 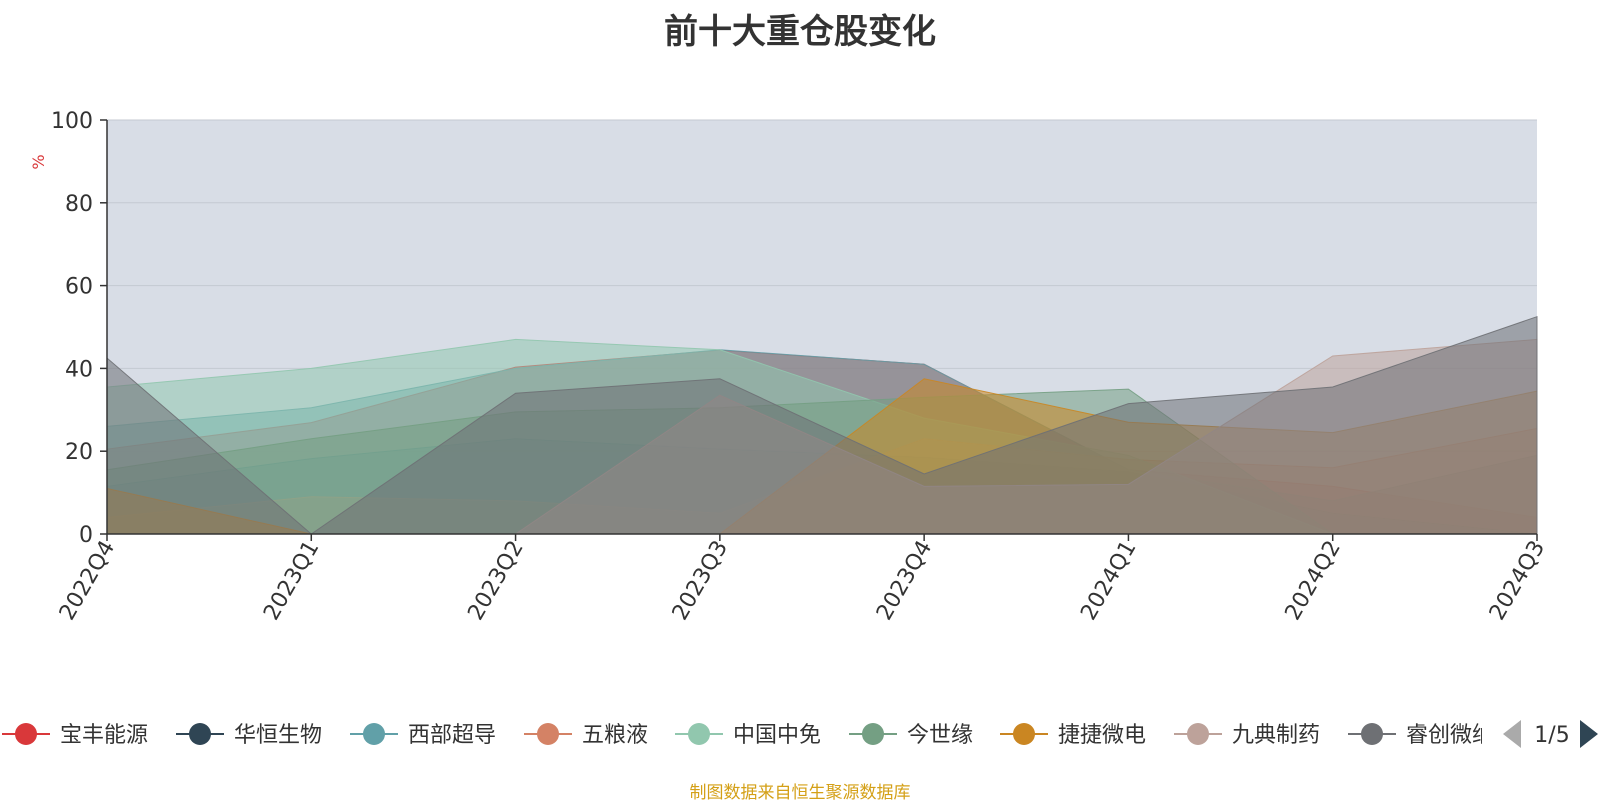 What do you see at coordinates (79, 204) in the screenshot?
I see `y-tick-label: 80` at bounding box center [79, 204].